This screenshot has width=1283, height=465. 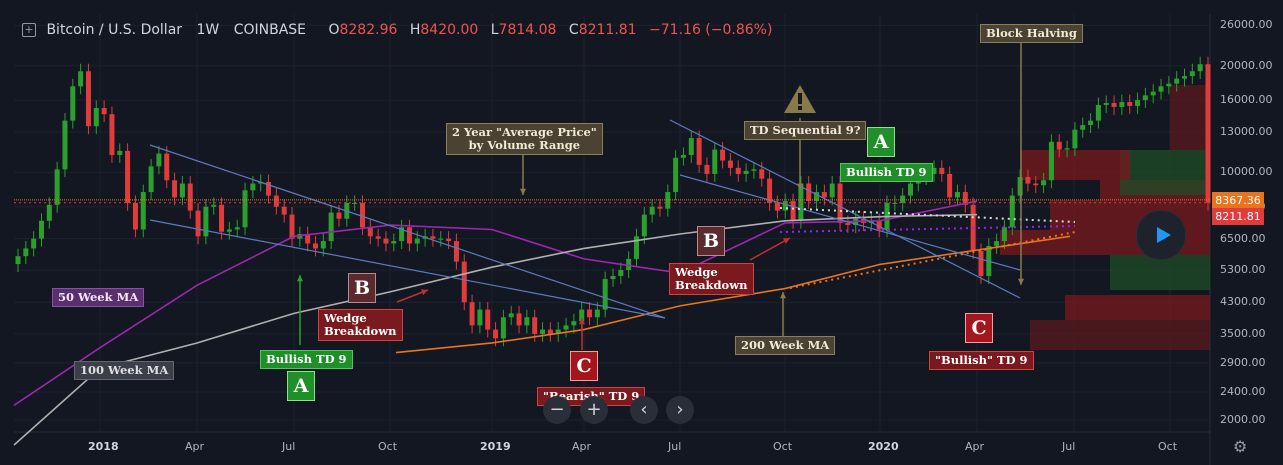 What do you see at coordinates (886, 172) in the screenshot?
I see `bullish-td9-right-label: Bullish TD 9` at bounding box center [886, 172].